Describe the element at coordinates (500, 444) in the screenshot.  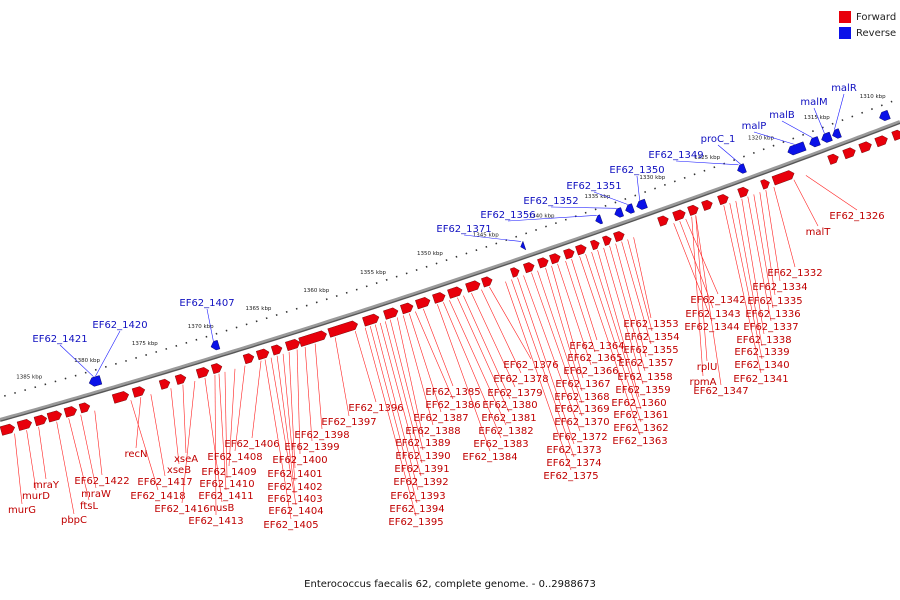
I see `forward-gene-label: EF62_1383` at that location.